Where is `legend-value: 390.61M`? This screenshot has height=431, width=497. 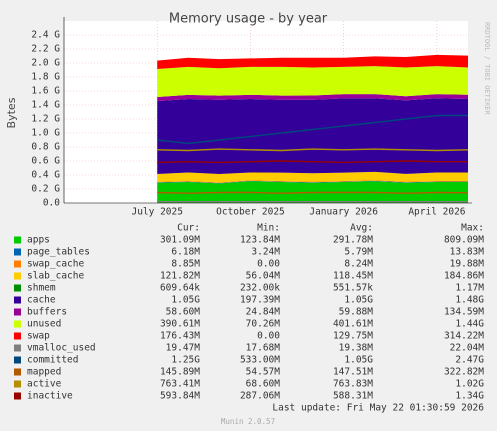 legend-value: 390.61M is located at coordinates (180, 324).